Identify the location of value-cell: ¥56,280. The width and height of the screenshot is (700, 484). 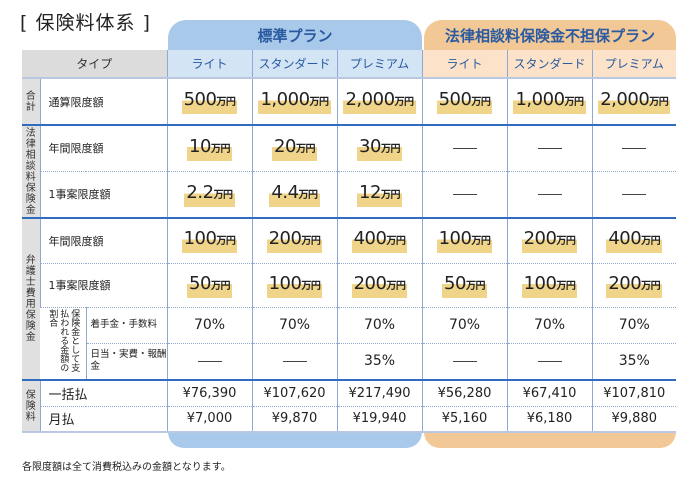
(464, 393).